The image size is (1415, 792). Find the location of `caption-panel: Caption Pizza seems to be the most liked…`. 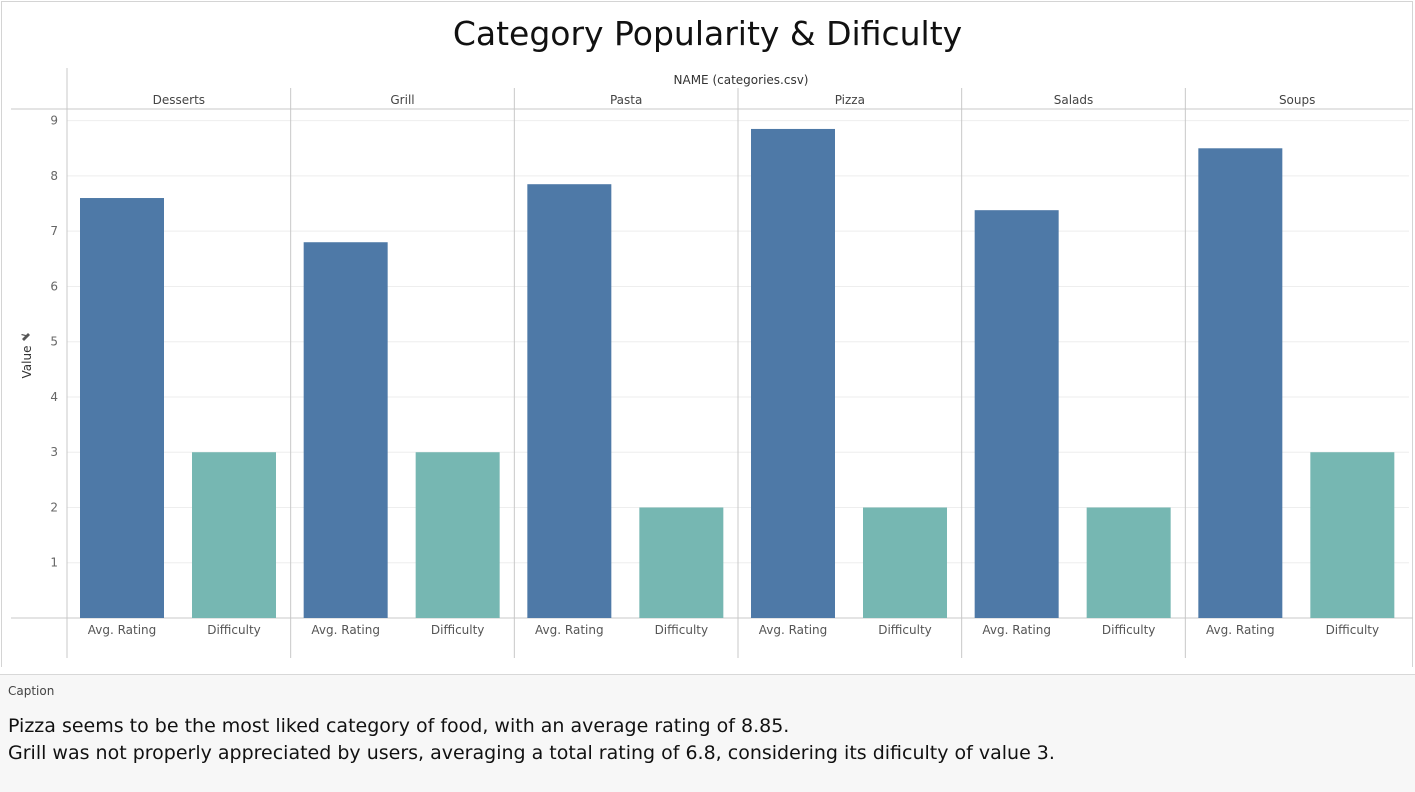

caption-panel: Caption Pizza seems to be the most liked… is located at coordinates (707, 733).